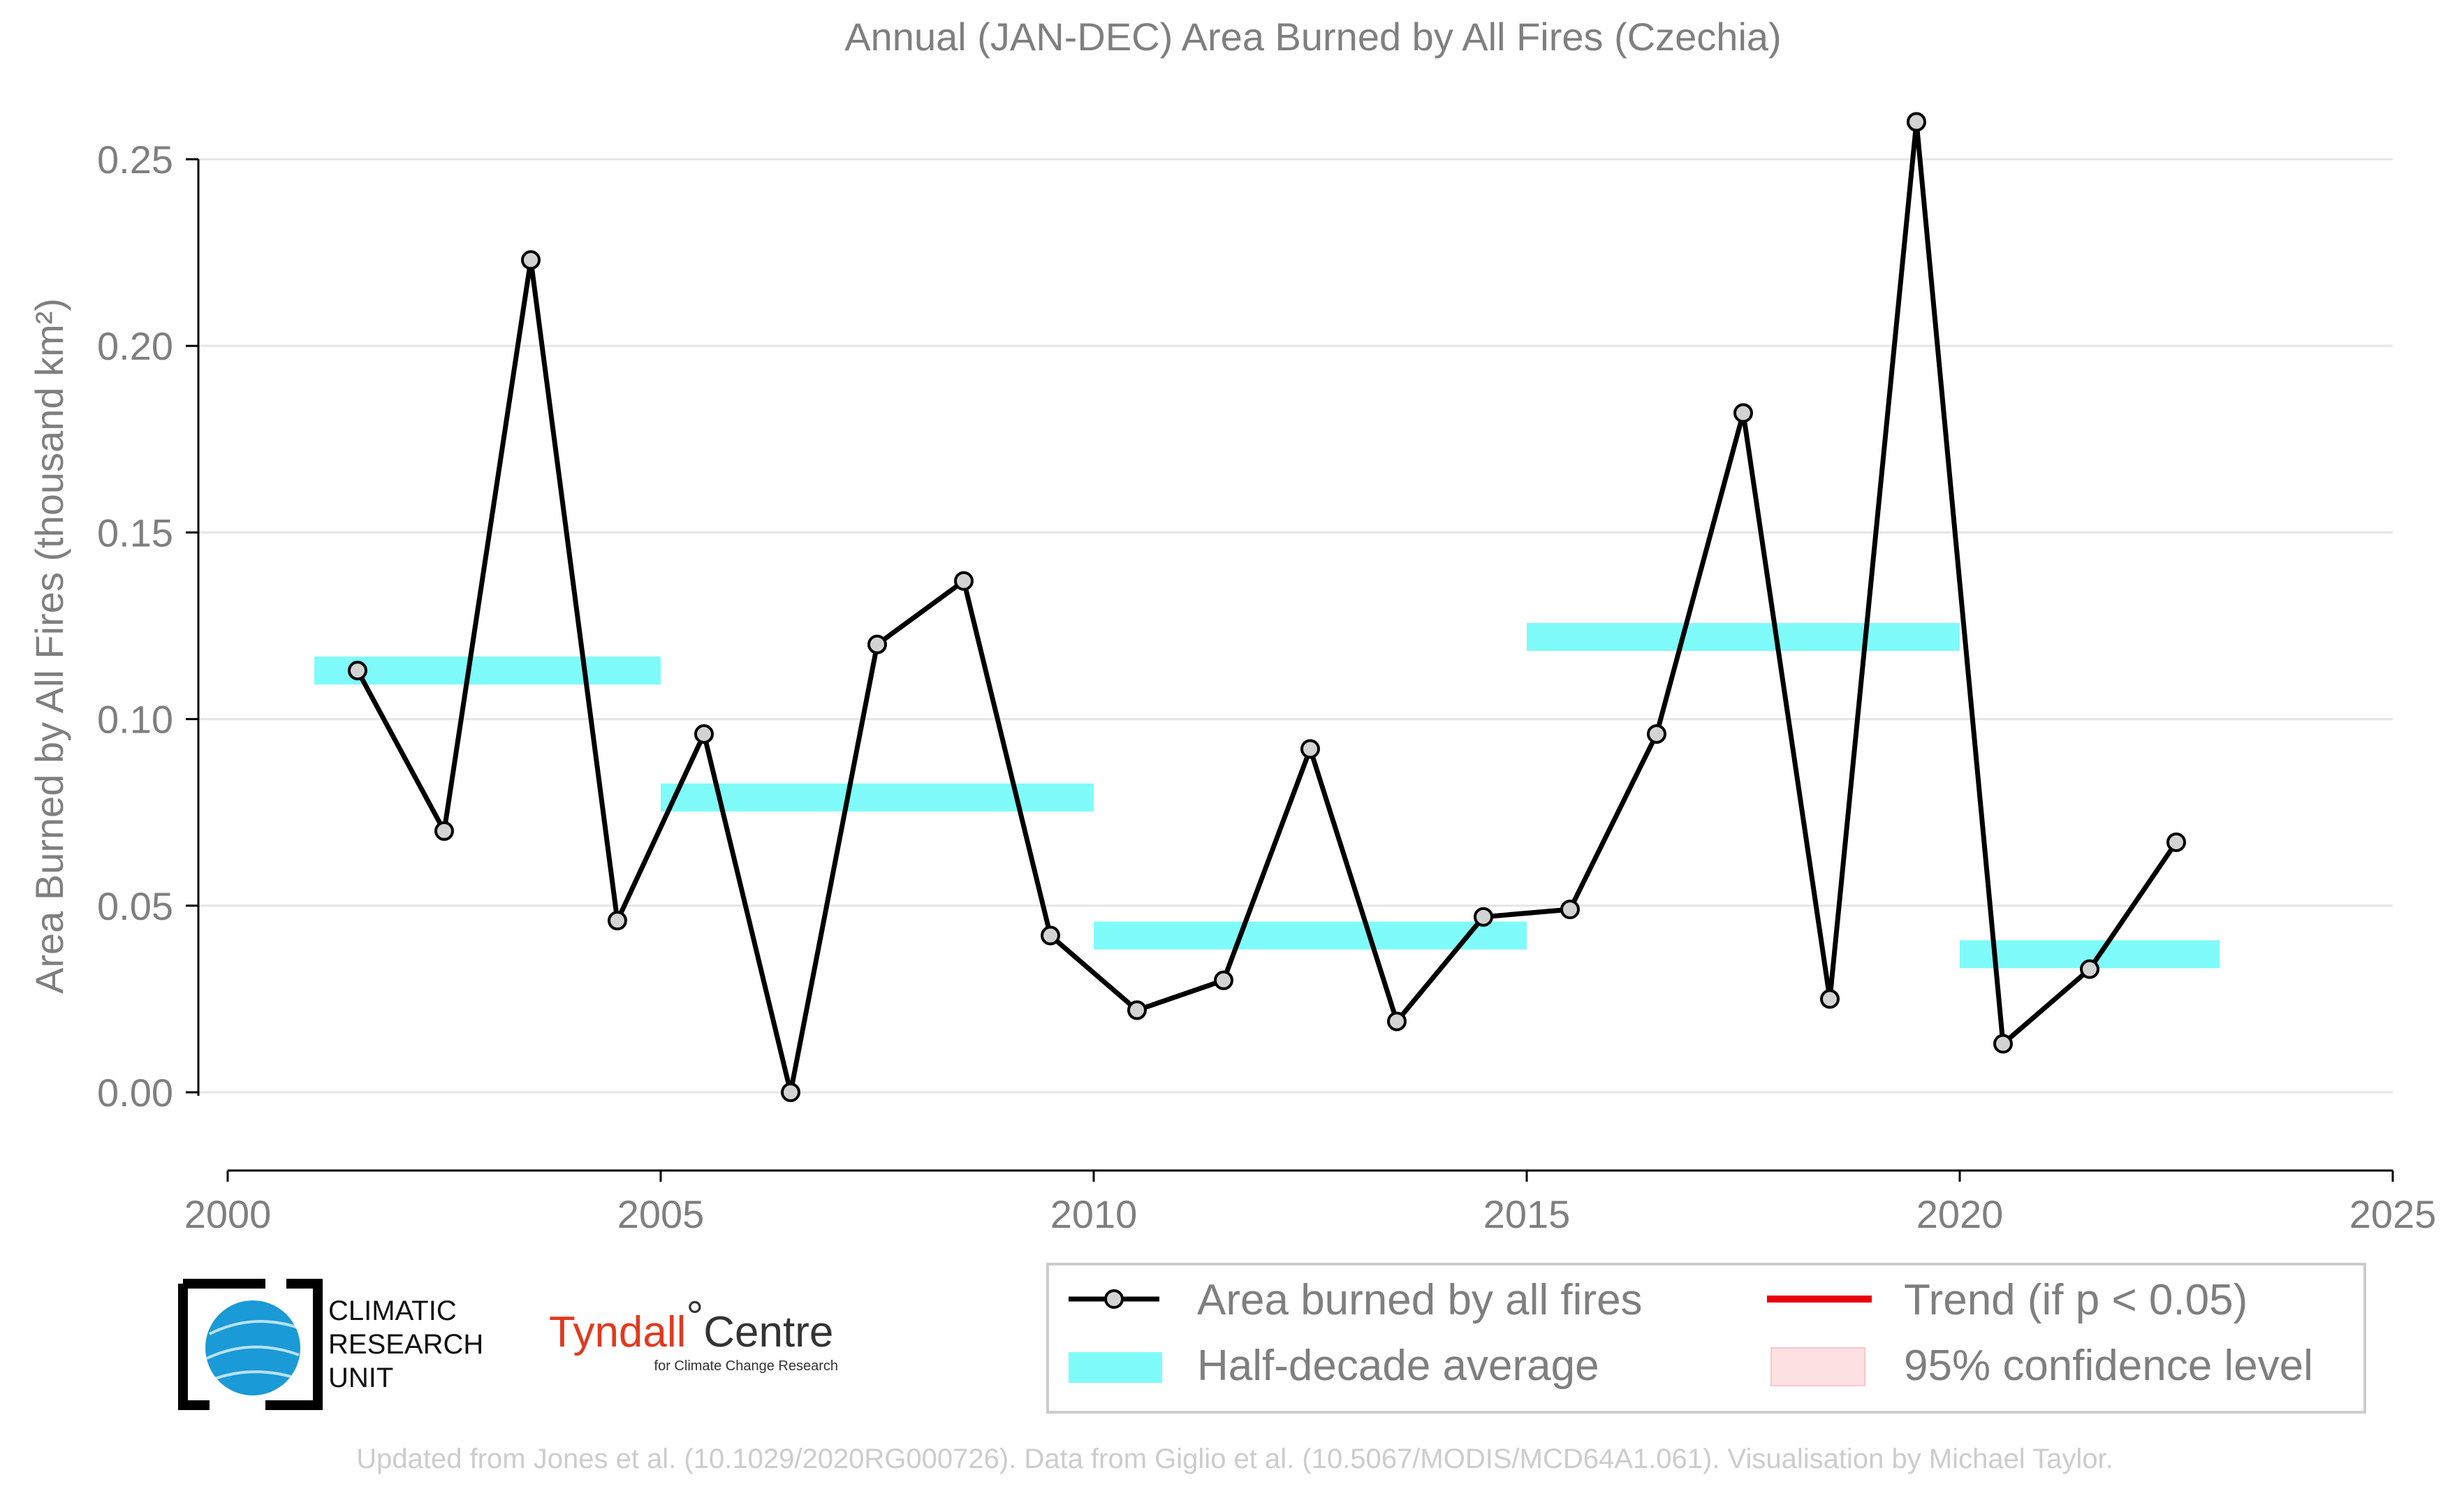 Image resolution: width=2464 pixels, height=1489 pixels. Describe the element at coordinates (49, 646) in the screenshot. I see `y-axis-label: Area Burned by All Fires (thousand km²)` at that location.